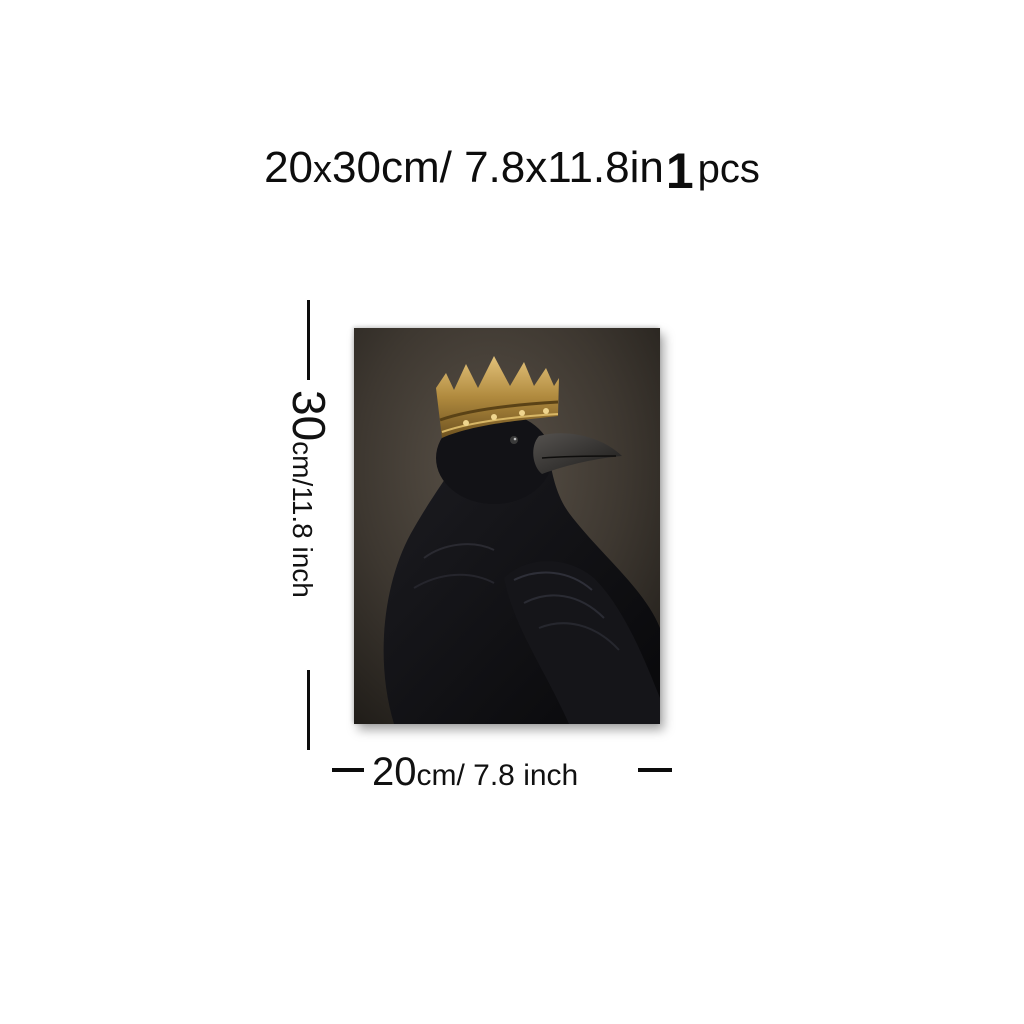  Describe the element at coordinates (289, 167) in the screenshot. I see `headline-width-number: 20` at that location.